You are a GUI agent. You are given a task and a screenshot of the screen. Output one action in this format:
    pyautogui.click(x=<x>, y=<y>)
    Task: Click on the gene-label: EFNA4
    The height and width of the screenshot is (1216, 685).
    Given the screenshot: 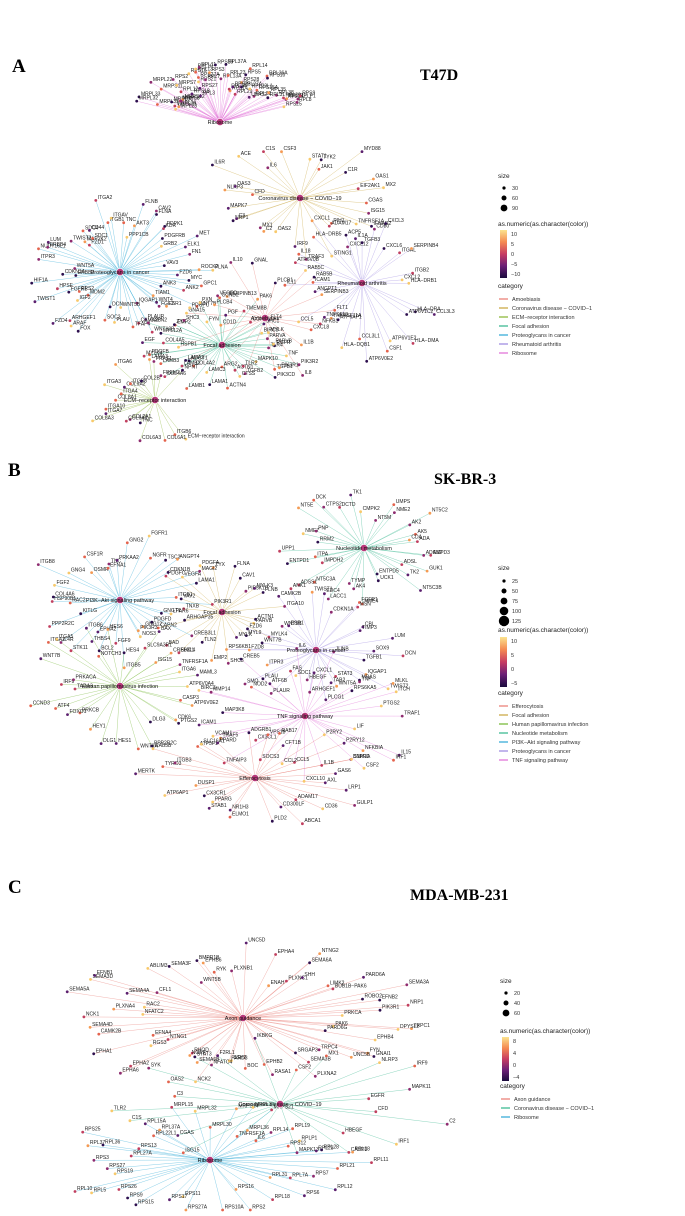 What is the action you would take?
    pyautogui.click(x=163, y=1033)
    